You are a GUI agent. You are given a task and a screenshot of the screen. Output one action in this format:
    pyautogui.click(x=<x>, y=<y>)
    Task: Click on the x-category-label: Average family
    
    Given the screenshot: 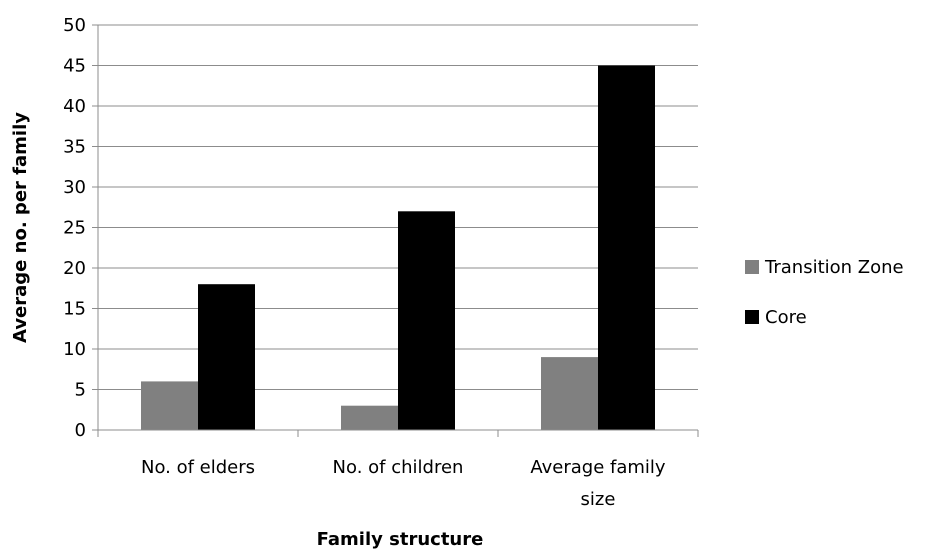 What is the action you would take?
    pyautogui.click(x=598, y=467)
    